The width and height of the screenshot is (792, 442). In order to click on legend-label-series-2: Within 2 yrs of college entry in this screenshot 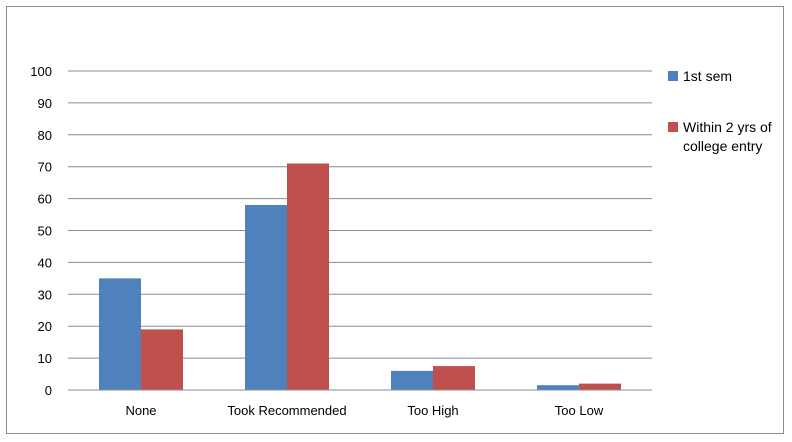, I will do `click(727, 136)`.